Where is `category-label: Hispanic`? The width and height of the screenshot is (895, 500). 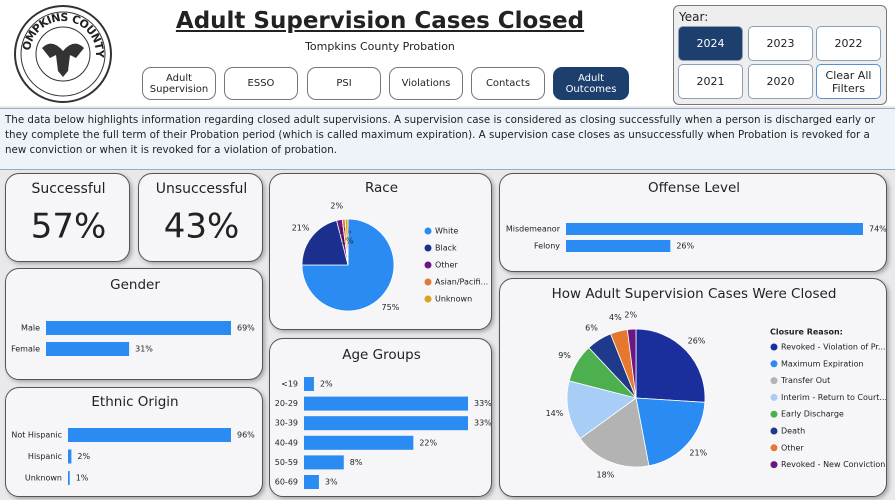 category-label: Hispanic is located at coordinates (45, 456).